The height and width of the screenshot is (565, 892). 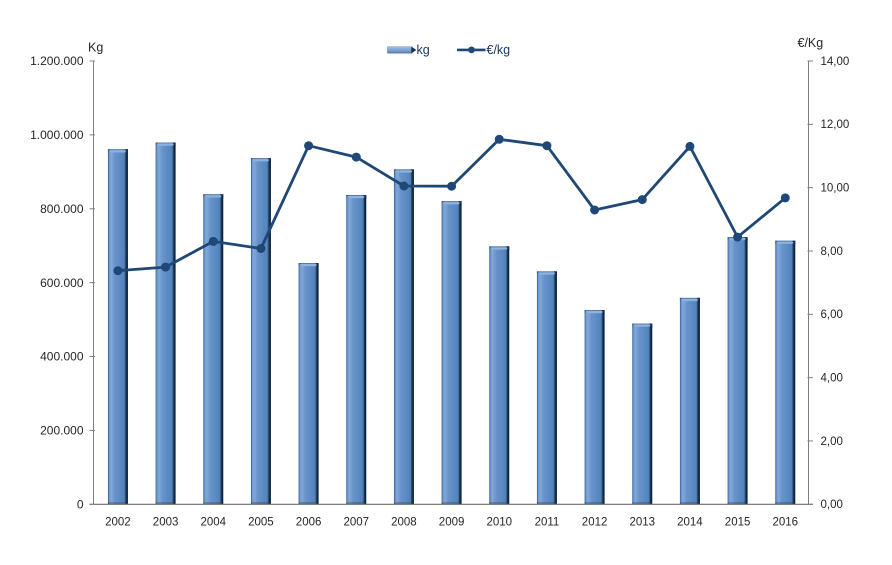 What do you see at coordinates (595, 523) in the screenshot?
I see `svg-text: 2012` at bounding box center [595, 523].